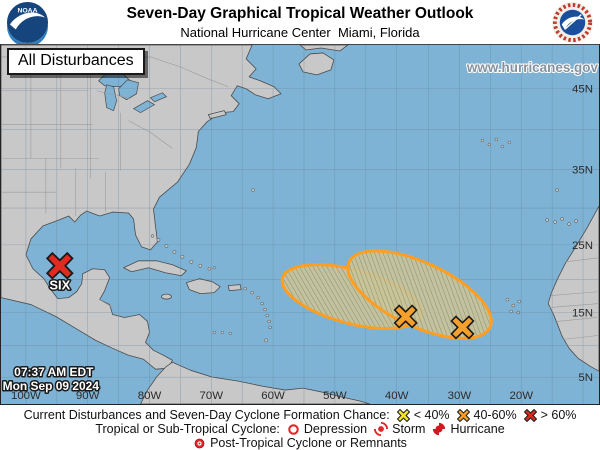 This screenshot has width=600, height=450. I want to click on lat-label: 5N, so click(585, 378).